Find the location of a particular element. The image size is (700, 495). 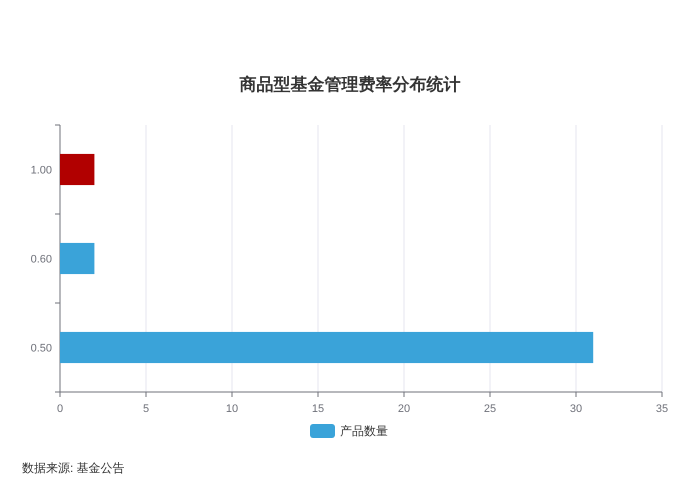

chart-title: 商品型基金管理费率分布统计 is located at coordinates (349, 84).